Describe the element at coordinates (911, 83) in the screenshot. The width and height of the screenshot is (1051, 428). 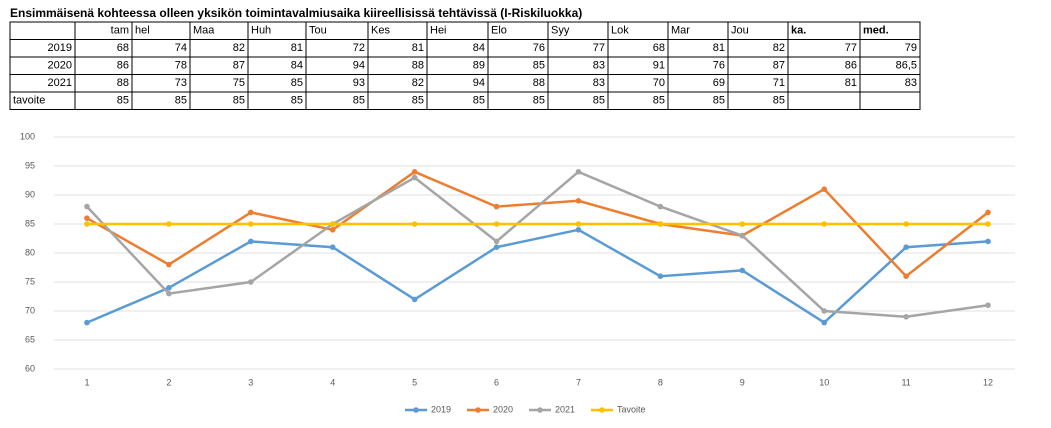
I see `cell: 83` at that location.